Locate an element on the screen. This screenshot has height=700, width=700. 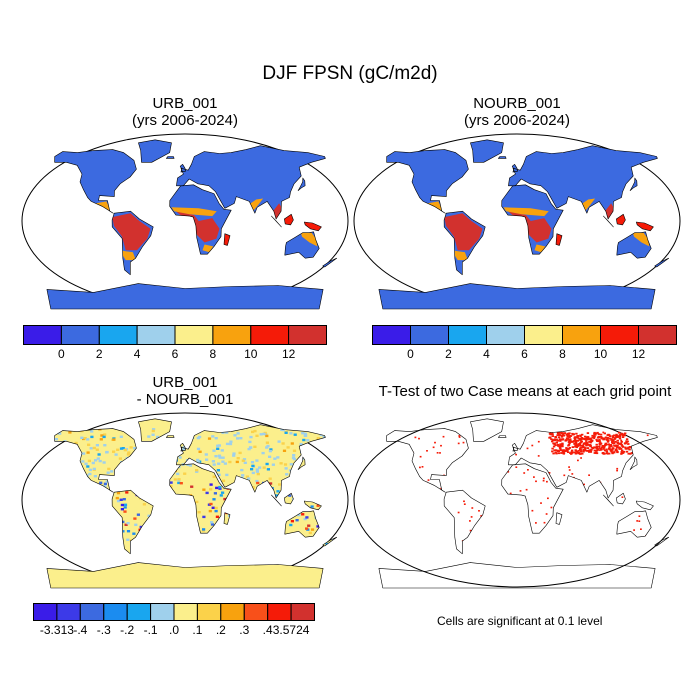
land-eurasia is located at coordinates (251, 182).